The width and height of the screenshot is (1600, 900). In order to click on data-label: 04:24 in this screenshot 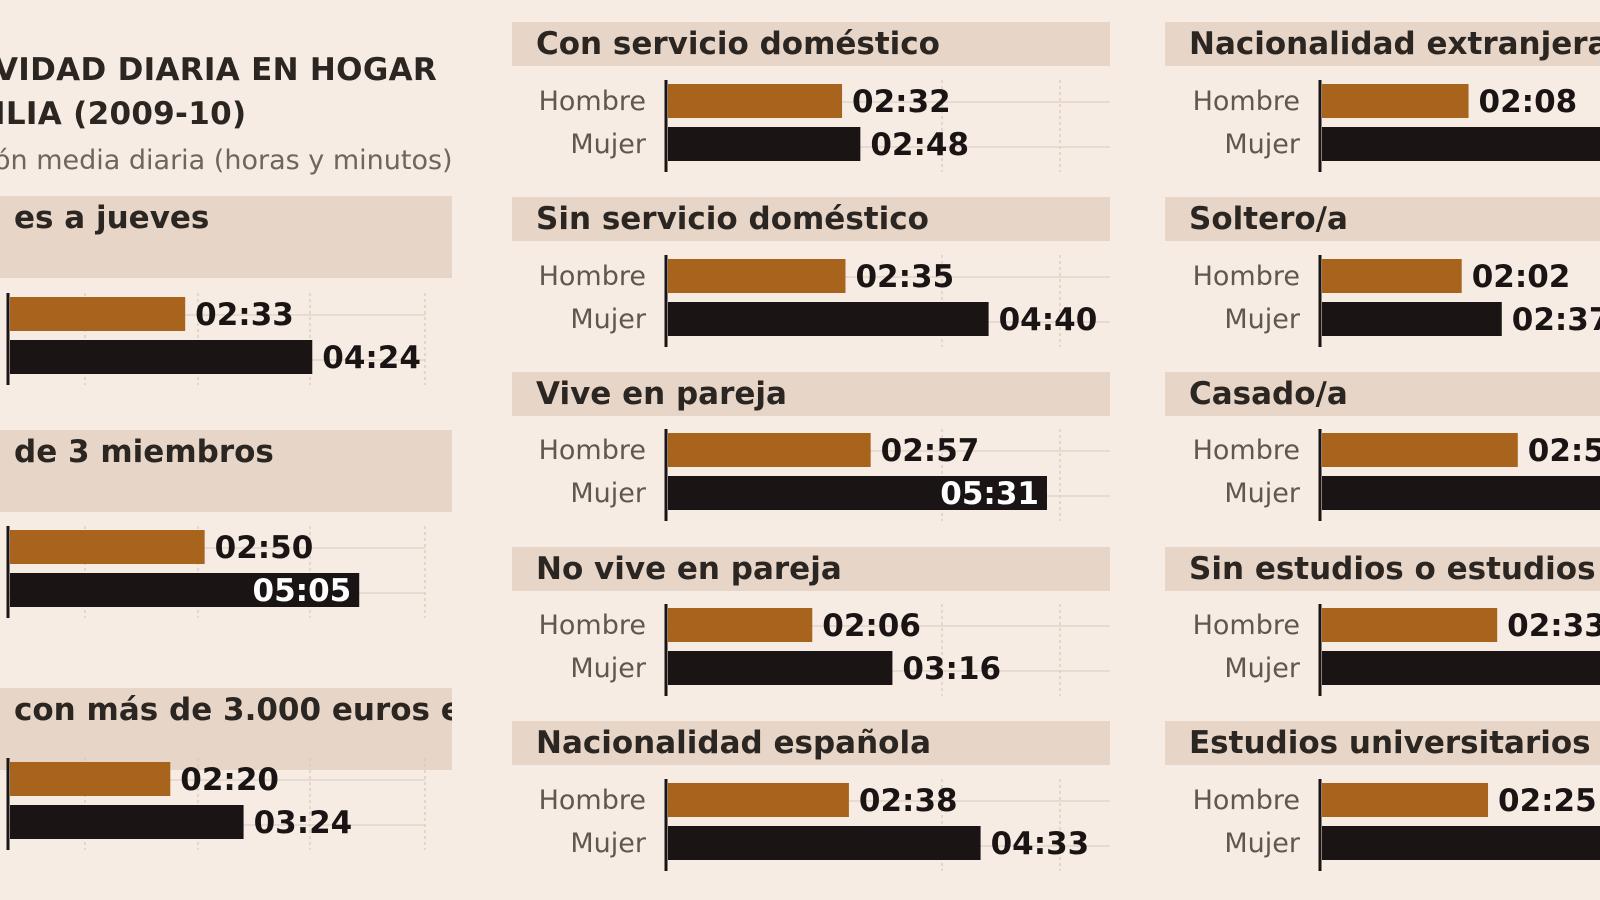, I will do `click(371, 358)`.